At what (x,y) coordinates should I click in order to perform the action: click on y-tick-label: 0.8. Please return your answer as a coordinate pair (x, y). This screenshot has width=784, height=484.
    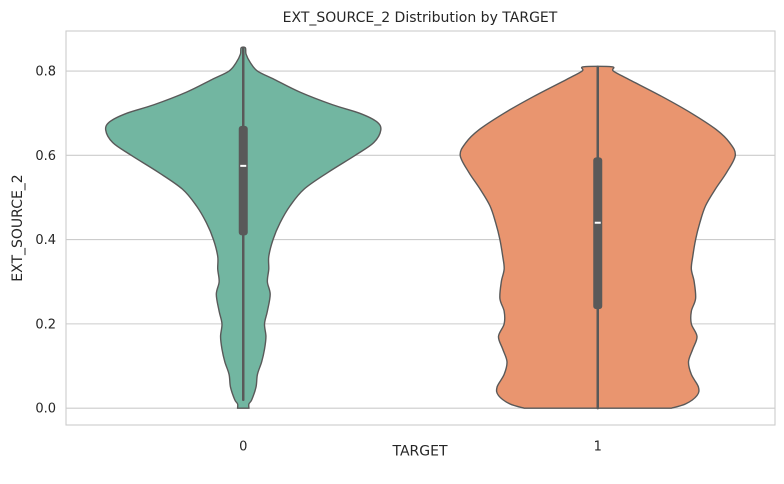
    Looking at the image, I should click on (45, 72).